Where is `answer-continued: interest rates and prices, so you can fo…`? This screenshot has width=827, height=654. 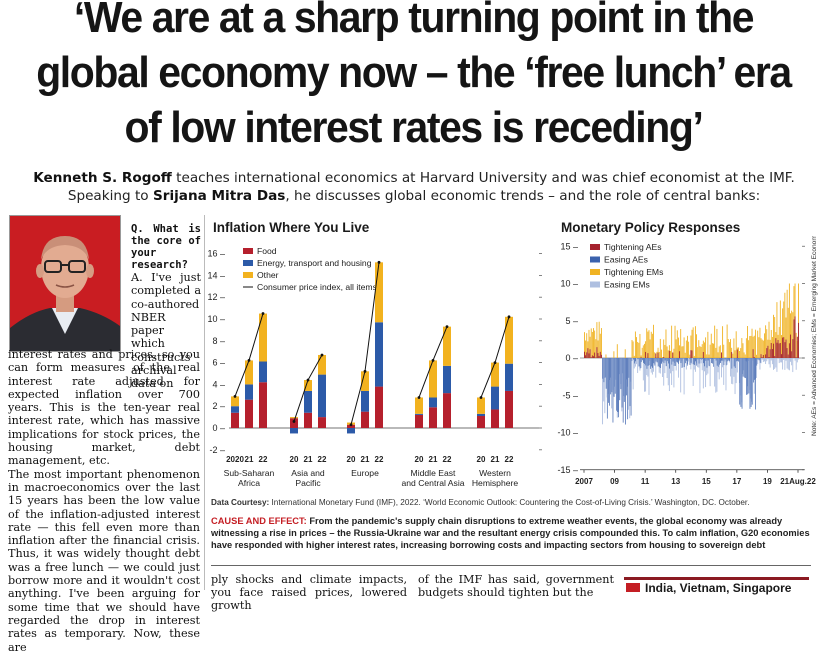 answer-continued: interest rates and prices, so you can fo… is located at coordinates (104, 408).